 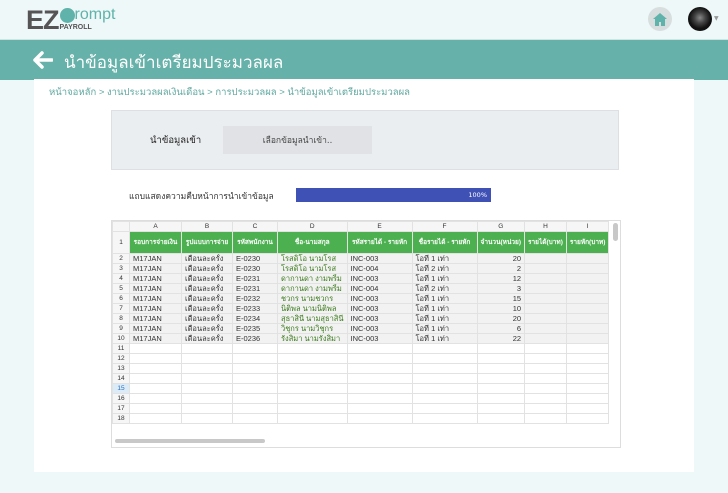 What do you see at coordinates (545, 242) in the screenshot?
I see `header-cell: รายได้(บาท)` at bounding box center [545, 242].